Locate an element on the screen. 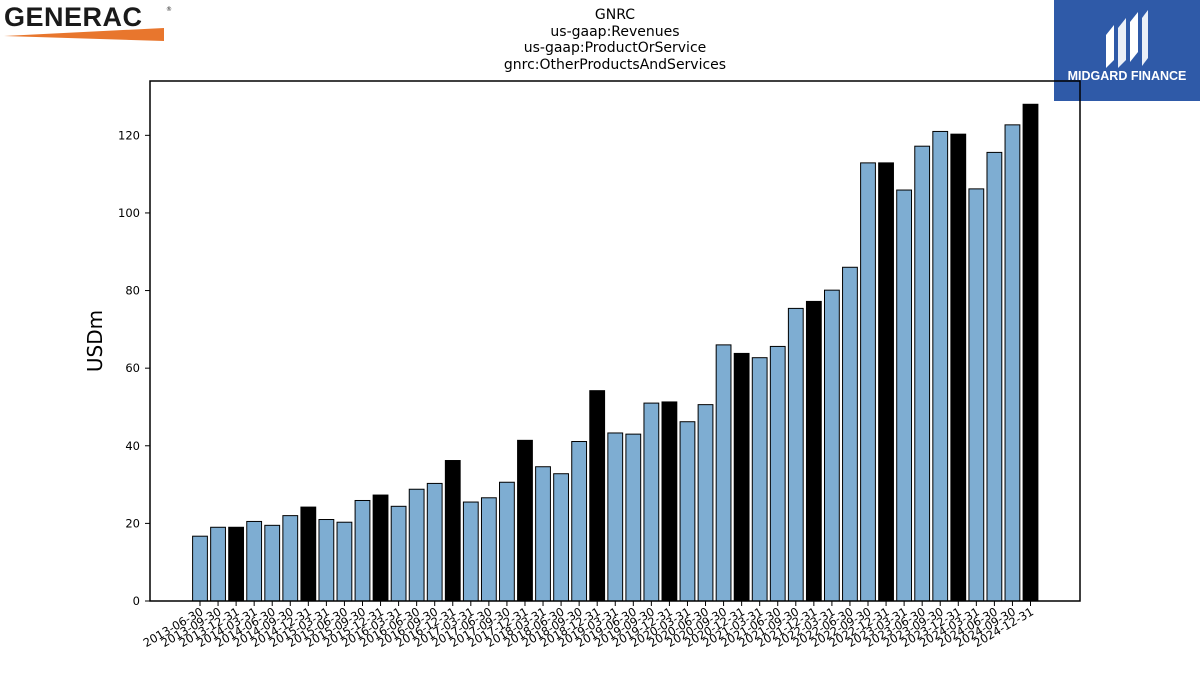 The image size is (1200, 675). chart-title-line-2: us-gaap:Revenues is located at coordinates (615, 31).